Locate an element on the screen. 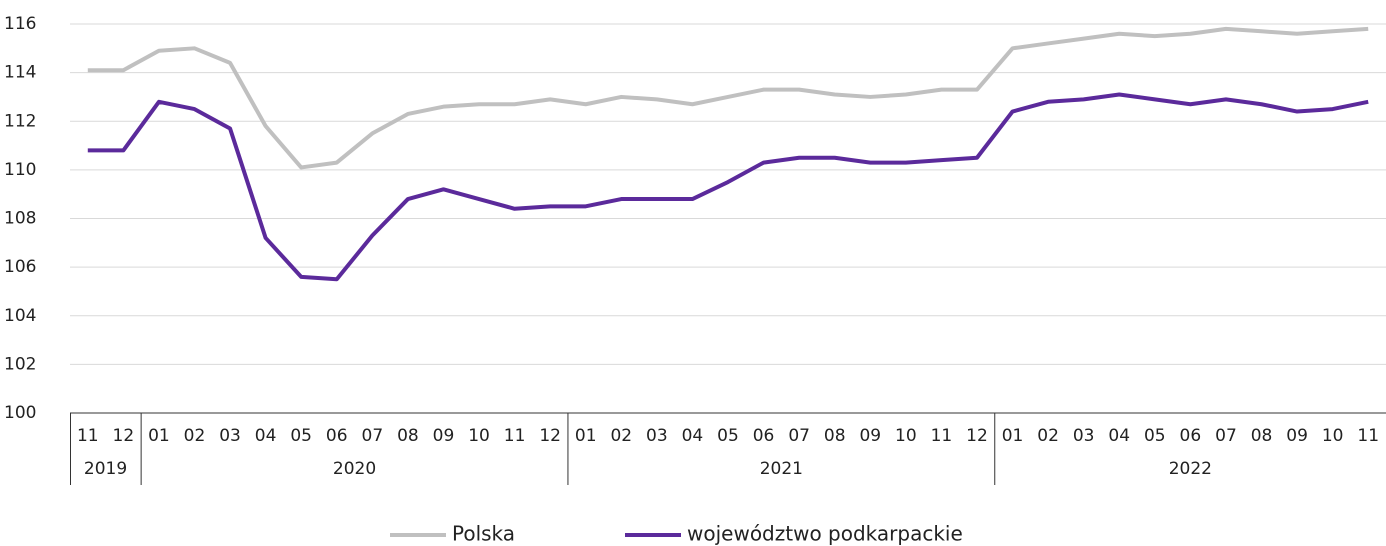 This screenshot has width=1386, height=546. y-tick-label: 102 is located at coordinates (20, 364).